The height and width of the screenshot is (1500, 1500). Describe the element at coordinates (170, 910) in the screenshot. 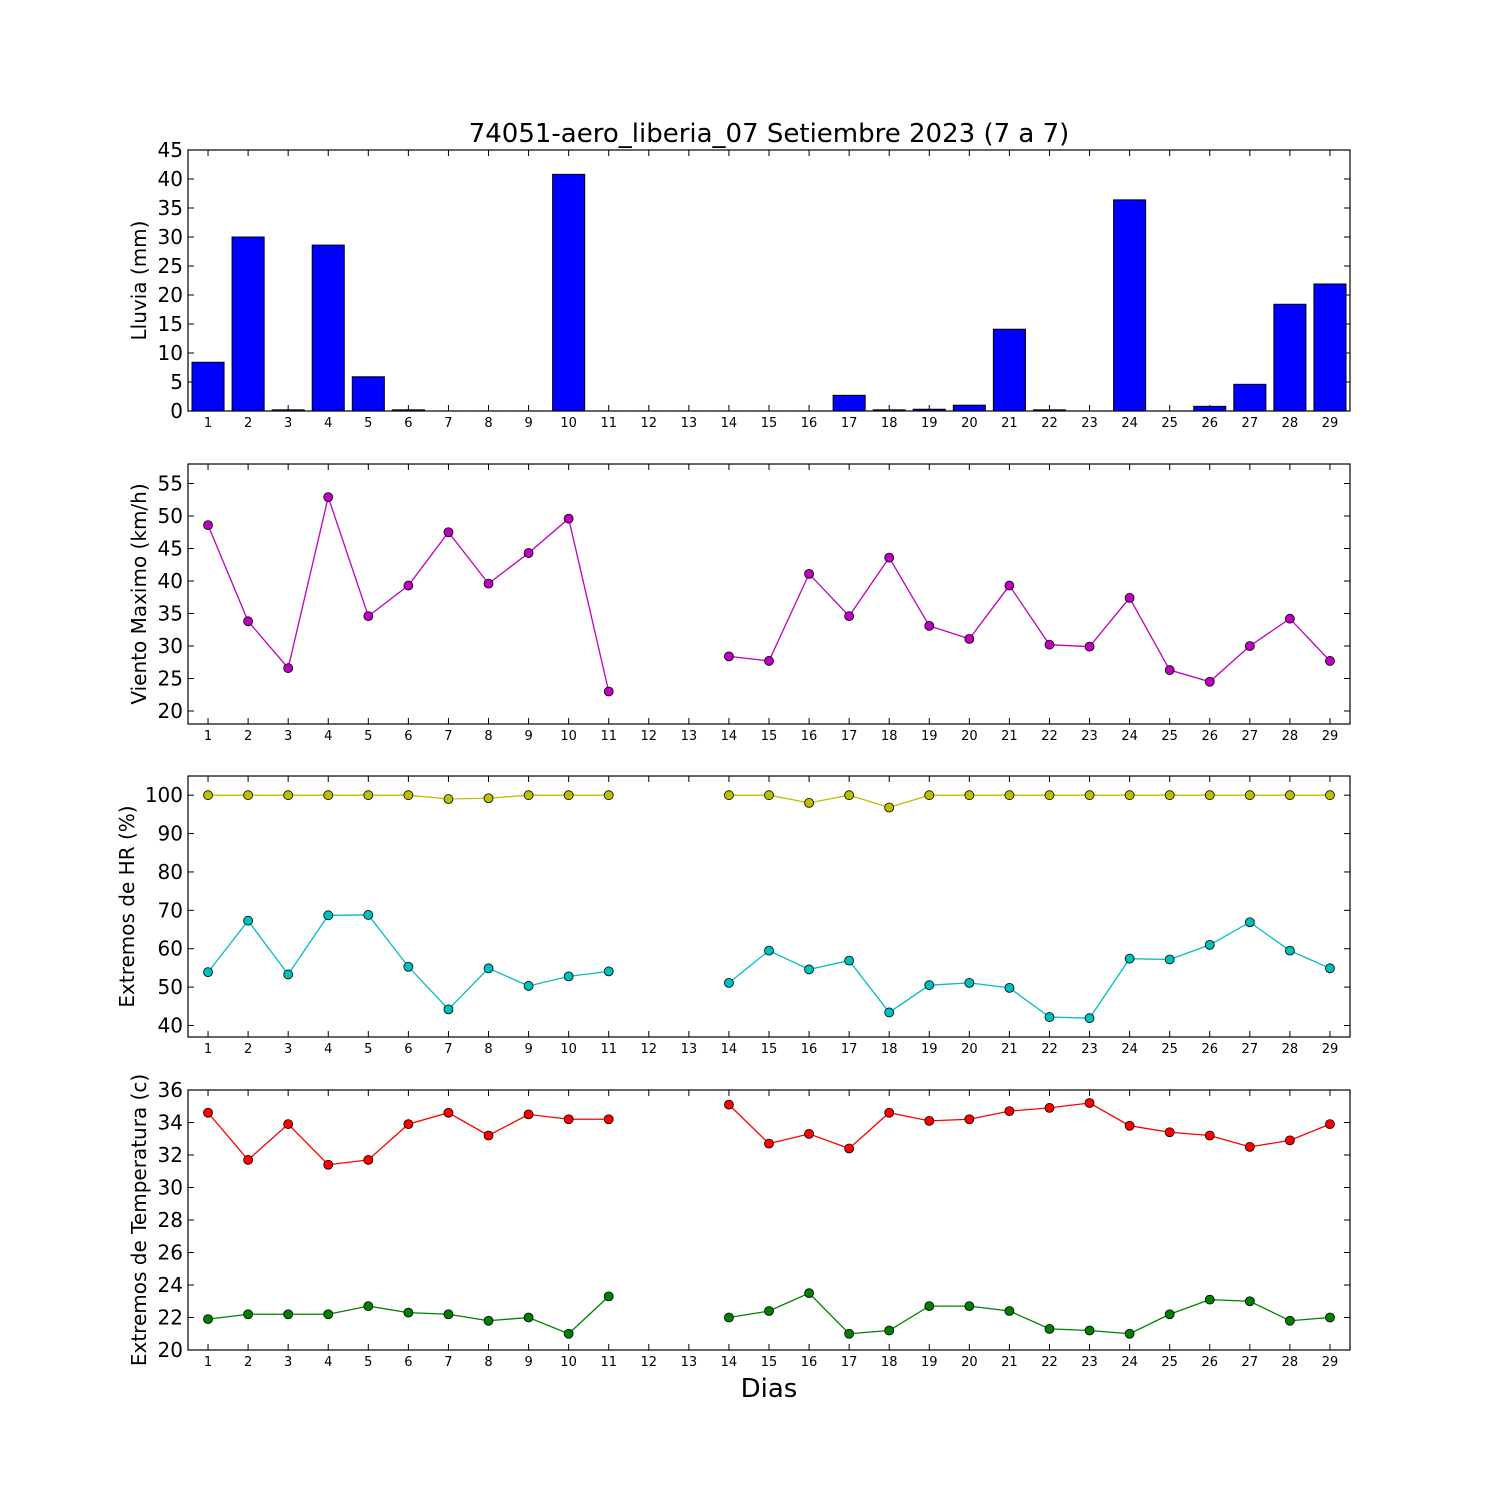

I see `y-tick-label: 70` at that location.